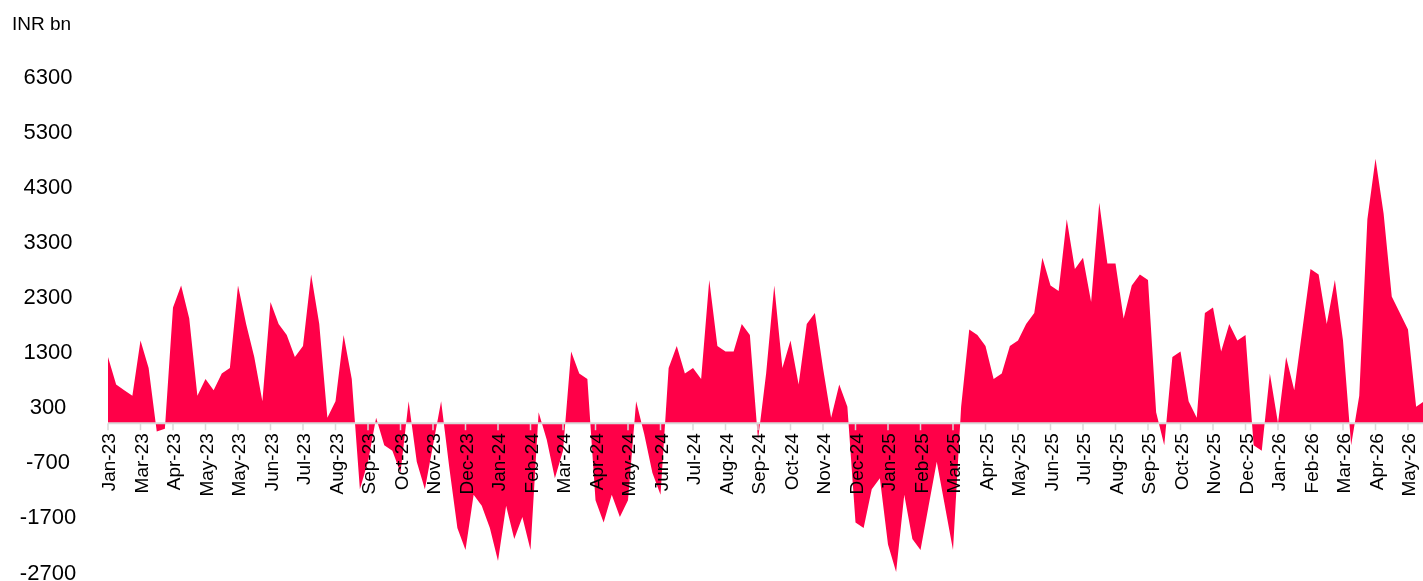  What do you see at coordinates (693, 458) in the screenshot?
I see `x-tick-label: Jul-24` at bounding box center [693, 458].